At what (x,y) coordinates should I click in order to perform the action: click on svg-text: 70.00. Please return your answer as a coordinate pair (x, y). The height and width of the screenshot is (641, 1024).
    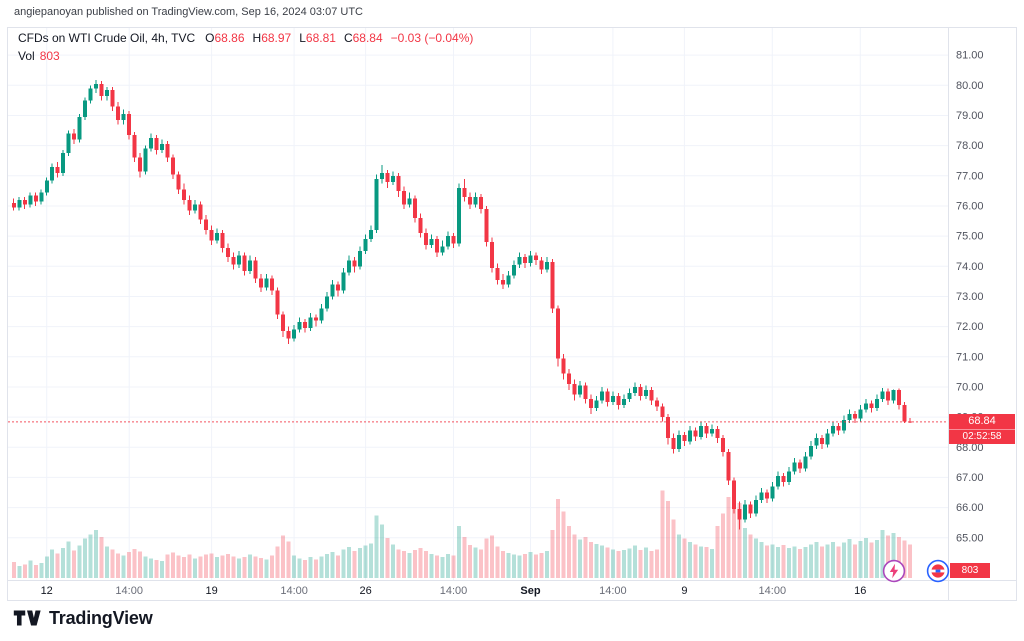
    Looking at the image, I should click on (970, 388).